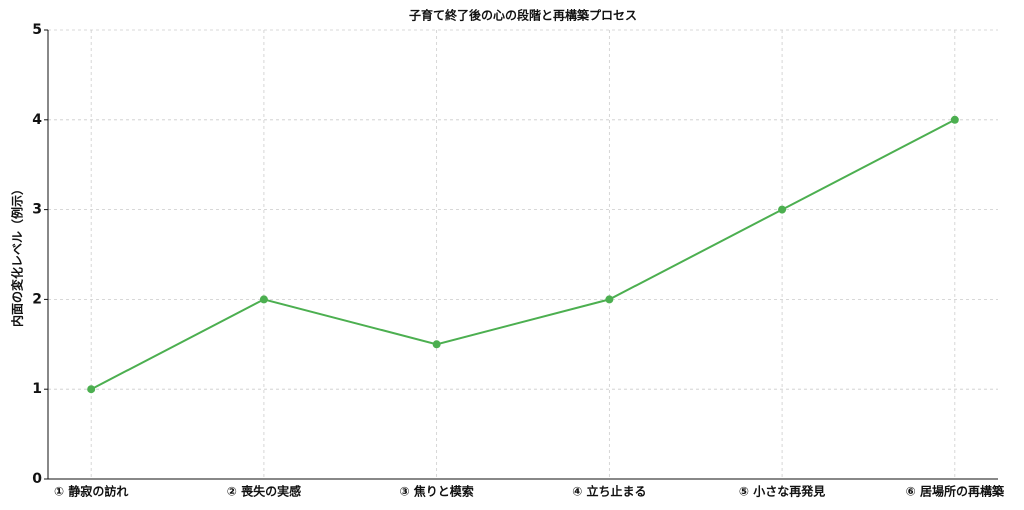 This screenshot has height=510, width=1024. What do you see at coordinates (955, 491) in the screenshot?
I see `x-tick-label: ⑥ 居場所の再構築` at bounding box center [955, 491].